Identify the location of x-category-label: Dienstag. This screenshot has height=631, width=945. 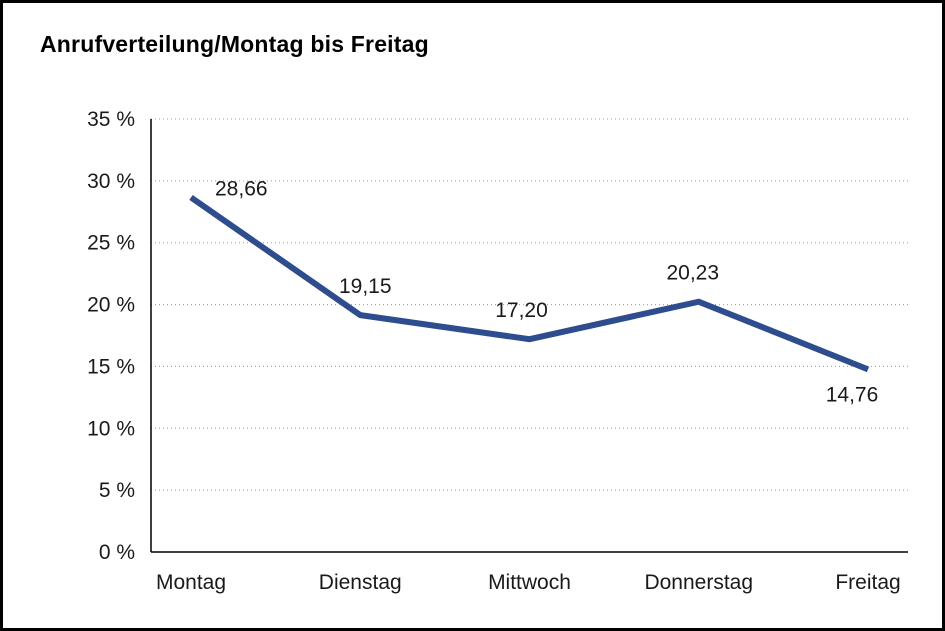
(360, 582).